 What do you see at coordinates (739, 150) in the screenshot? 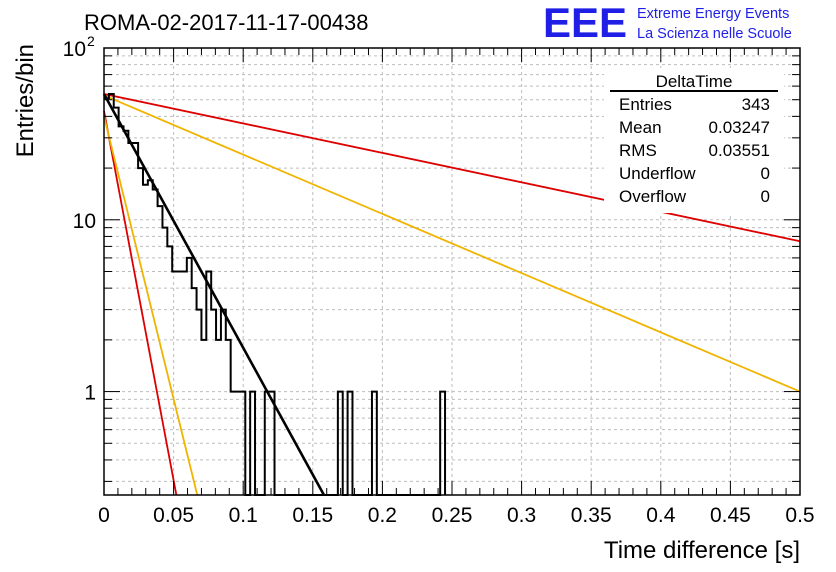
I see `stats-row-value: 0.03551` at bounding box center [739, 150].